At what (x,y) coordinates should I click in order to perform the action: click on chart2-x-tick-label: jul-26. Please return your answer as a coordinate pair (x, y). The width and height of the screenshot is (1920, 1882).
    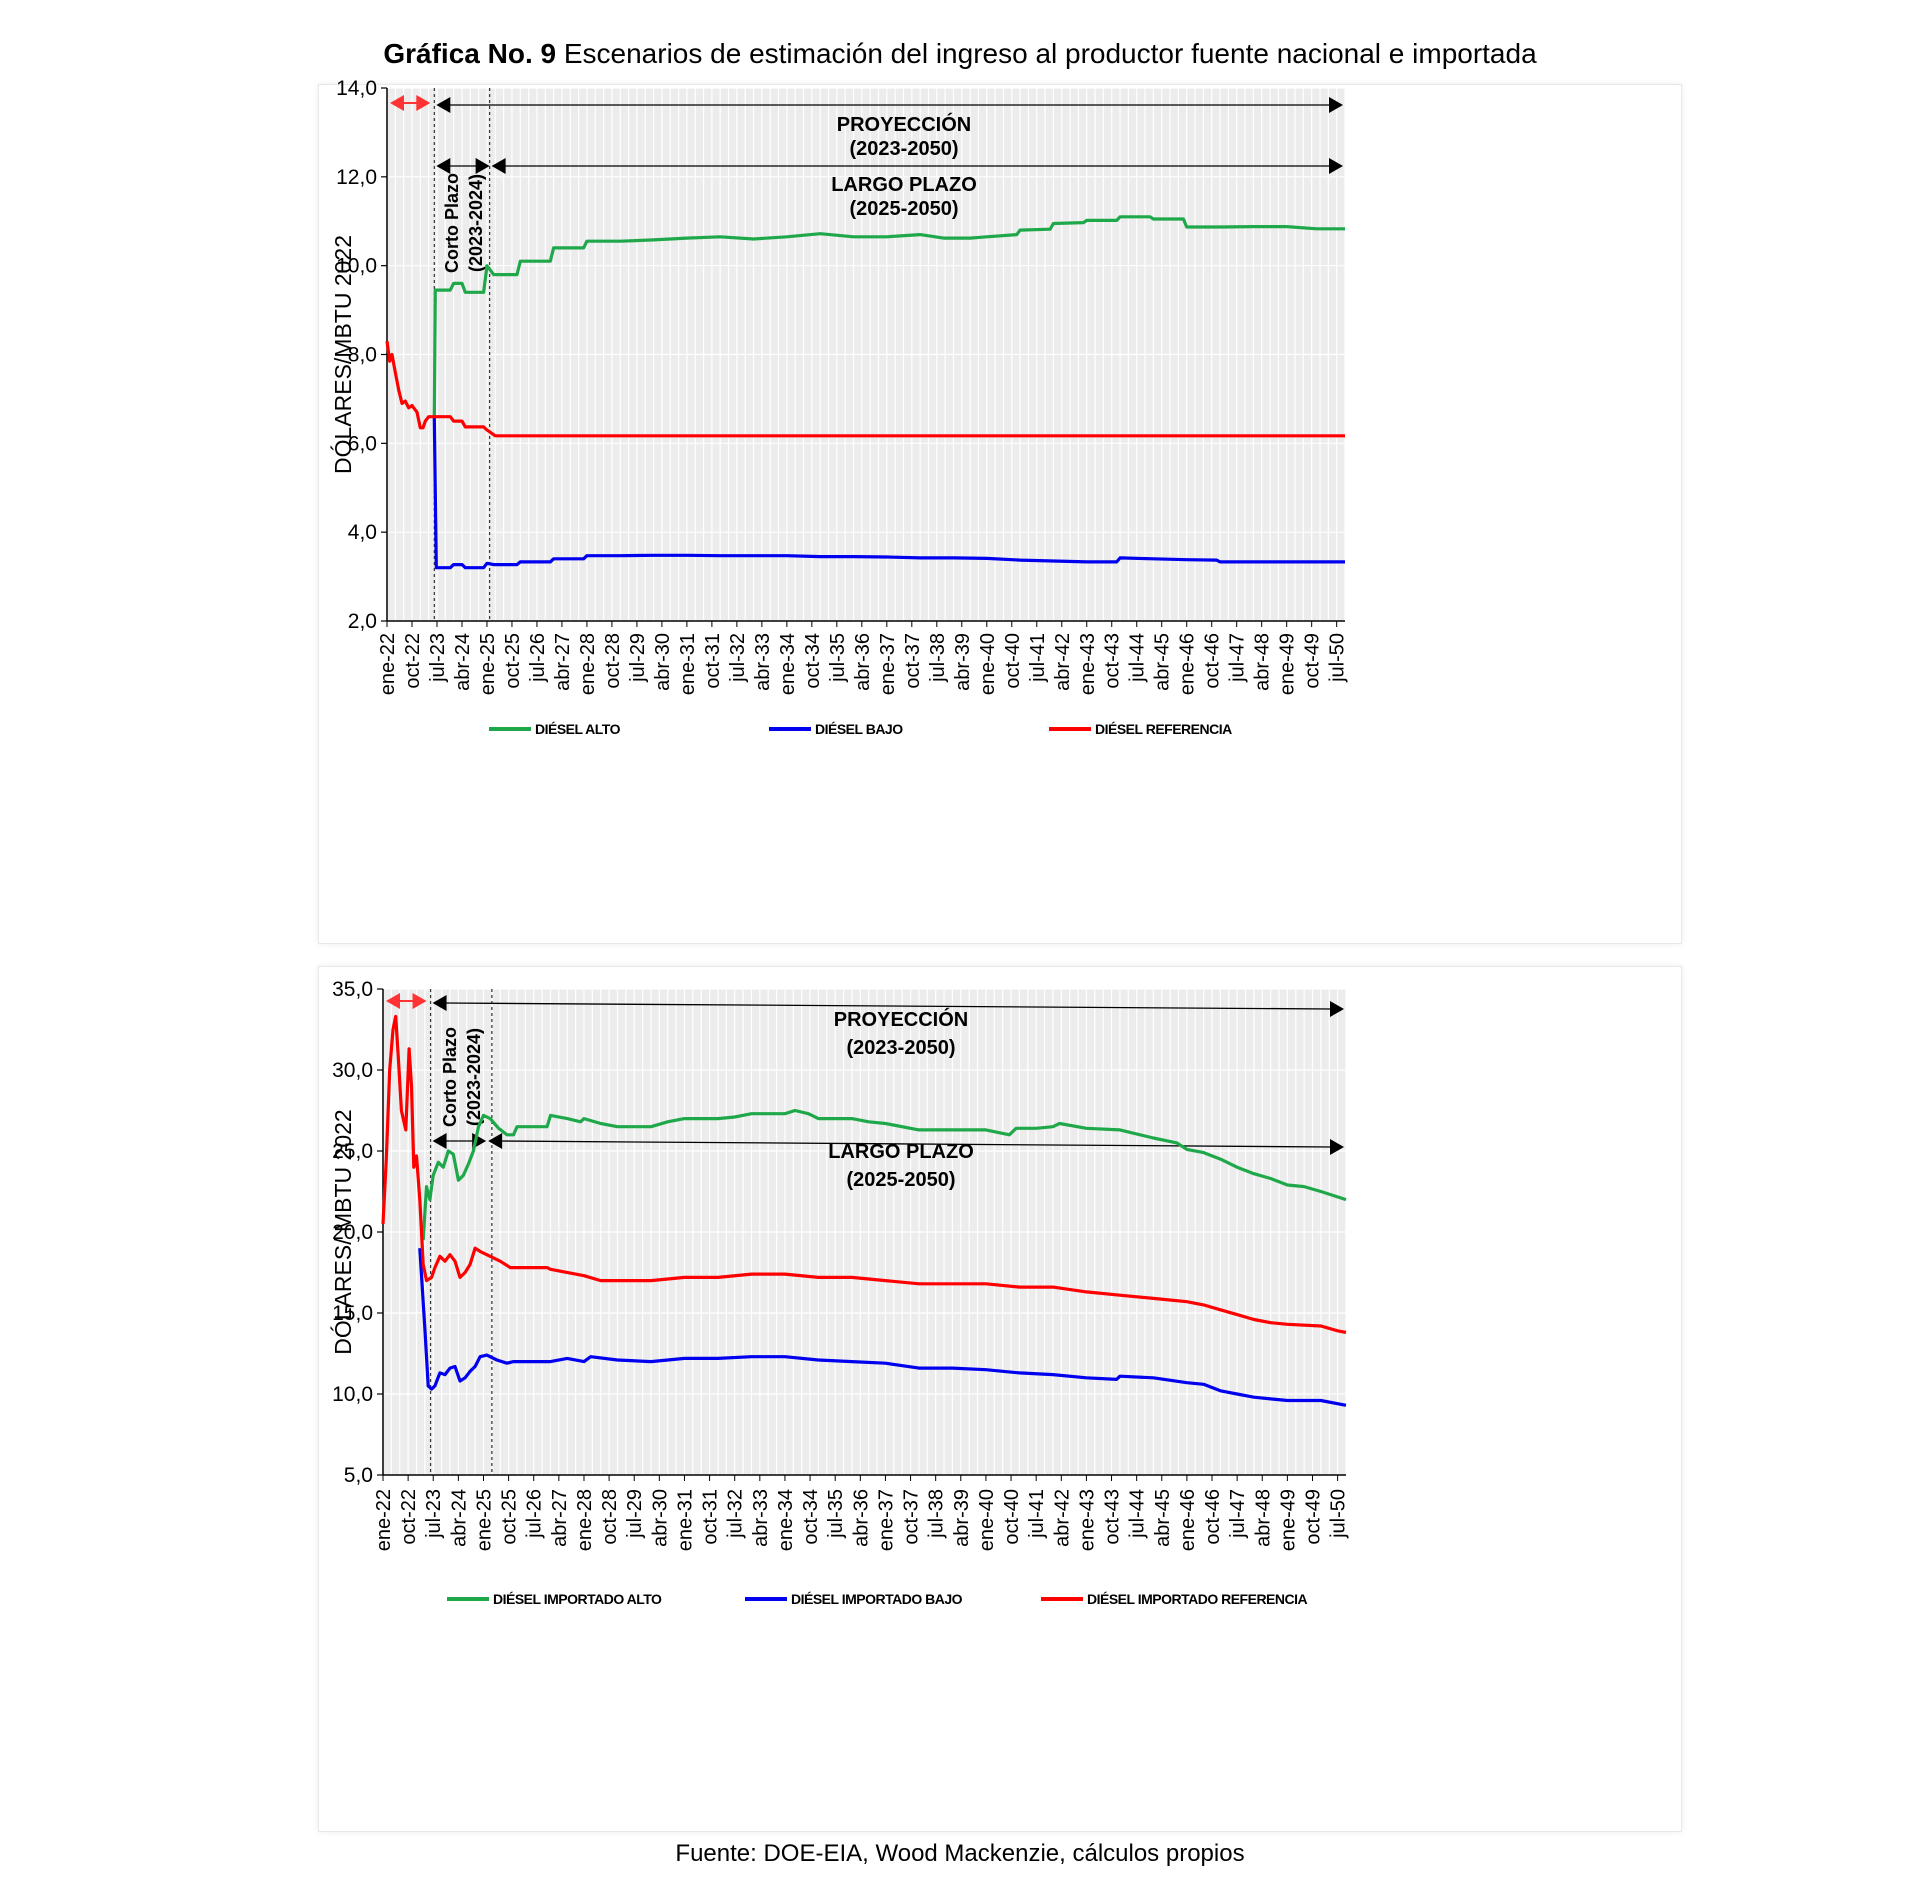
    Looking at the image, I should click on (535, 1514).